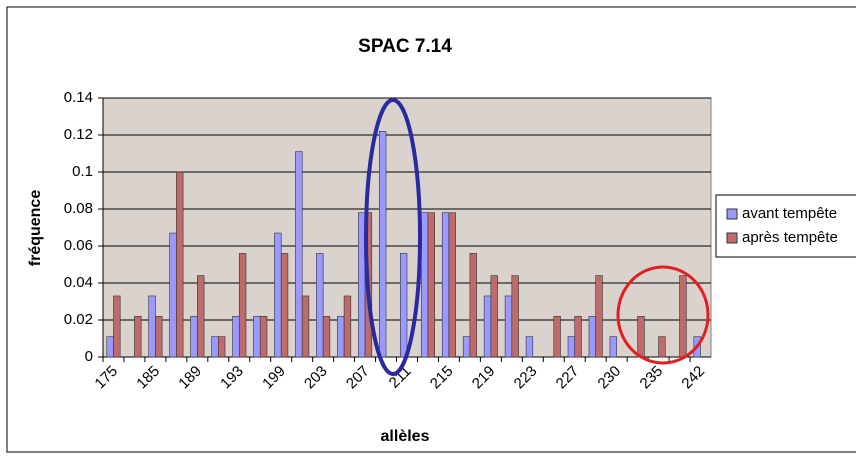 The width and height of the screenshot is (856, 457). Describe the element at coordinates (78, 208) in the screenshot. I see `y-tick-label: 0.08` at that location.